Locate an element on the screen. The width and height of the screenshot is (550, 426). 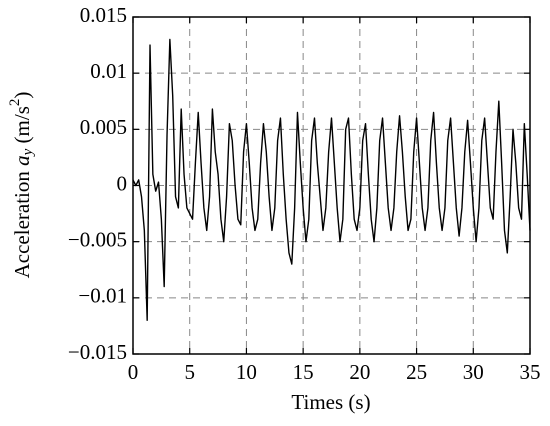
x-tick-label: 15 is located at coordinates (303, 372).